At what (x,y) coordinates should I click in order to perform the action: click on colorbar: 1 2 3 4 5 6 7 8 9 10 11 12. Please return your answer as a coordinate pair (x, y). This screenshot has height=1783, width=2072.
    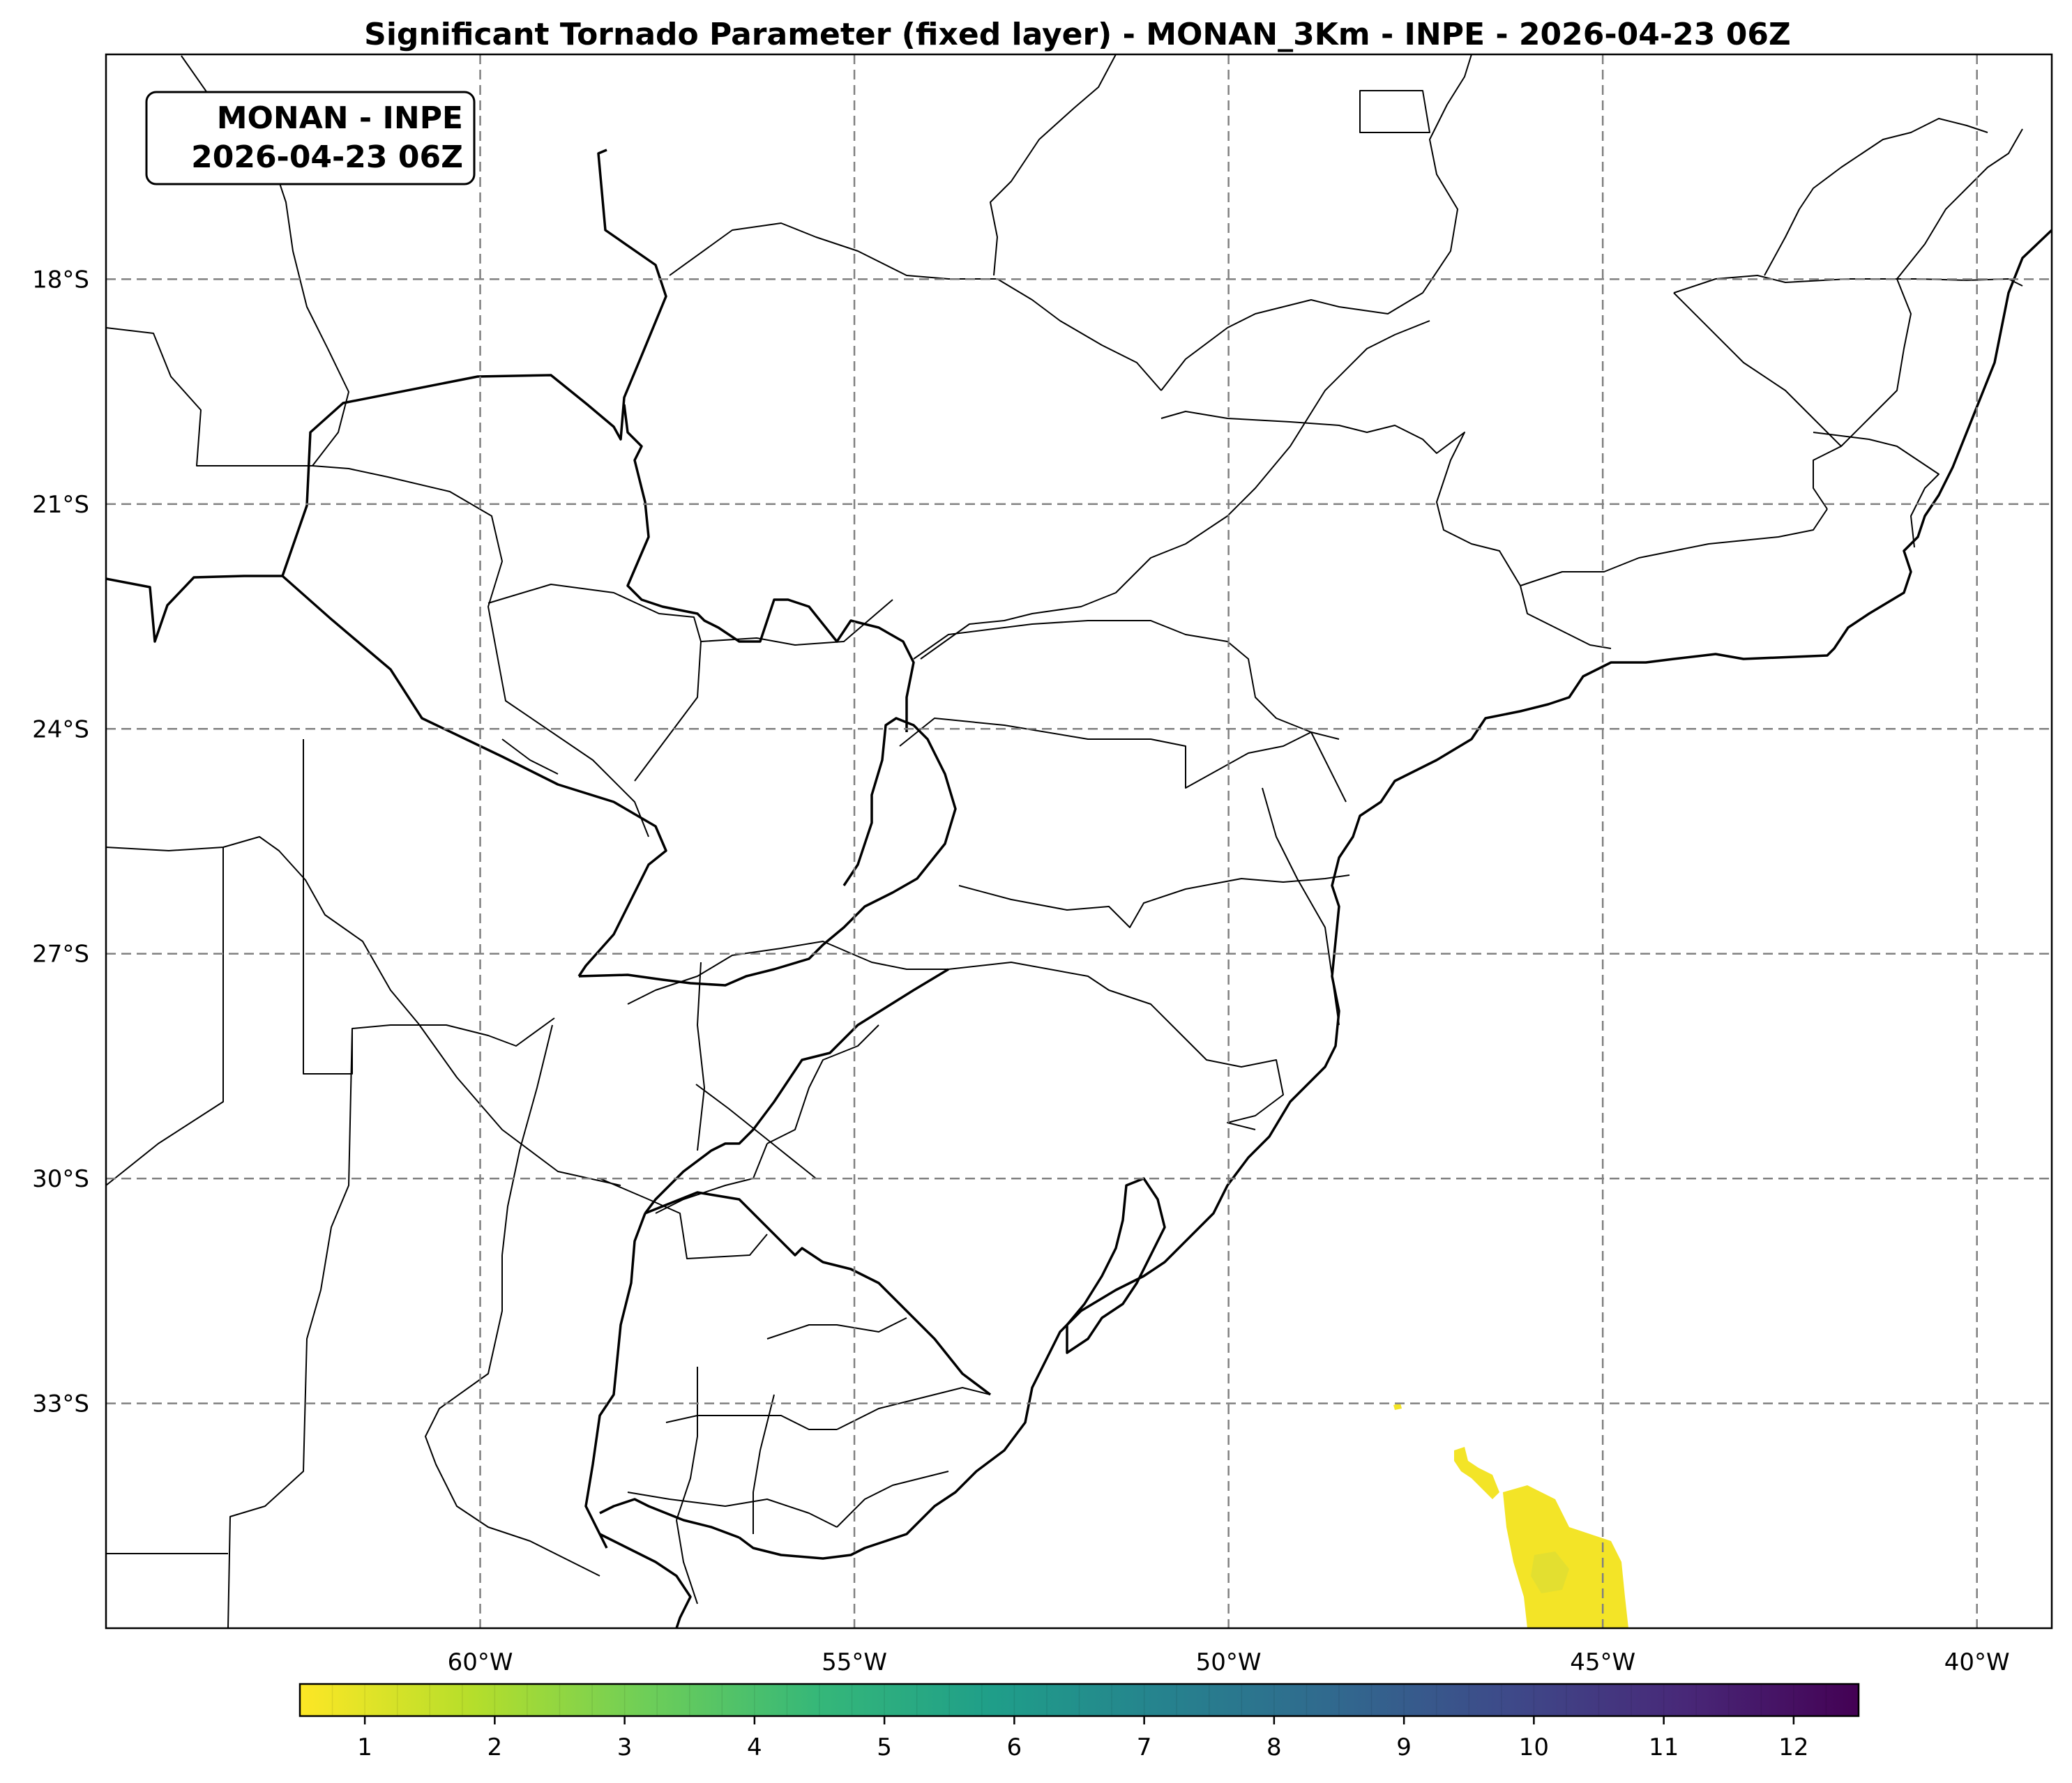
    Looking at the image, I should click on (1079, 1722).